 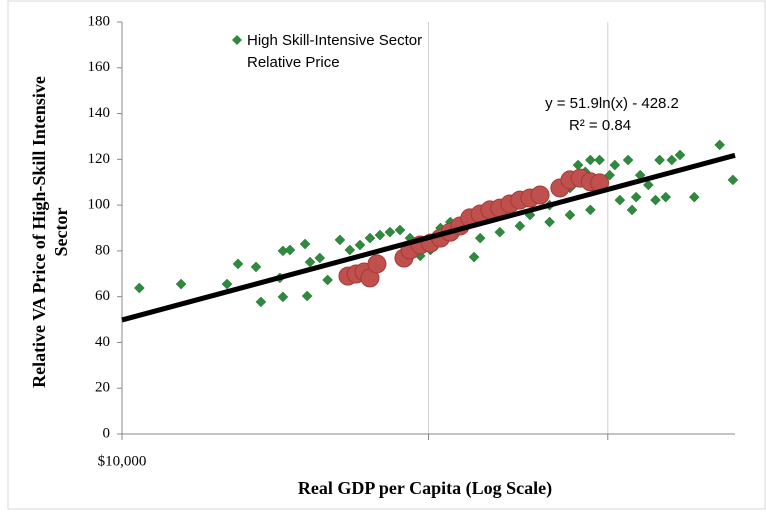 What do you see at coordinates (99, 159) in the screenshot?
I see `y-tick-label: 120` at bounding box center [99, 159].